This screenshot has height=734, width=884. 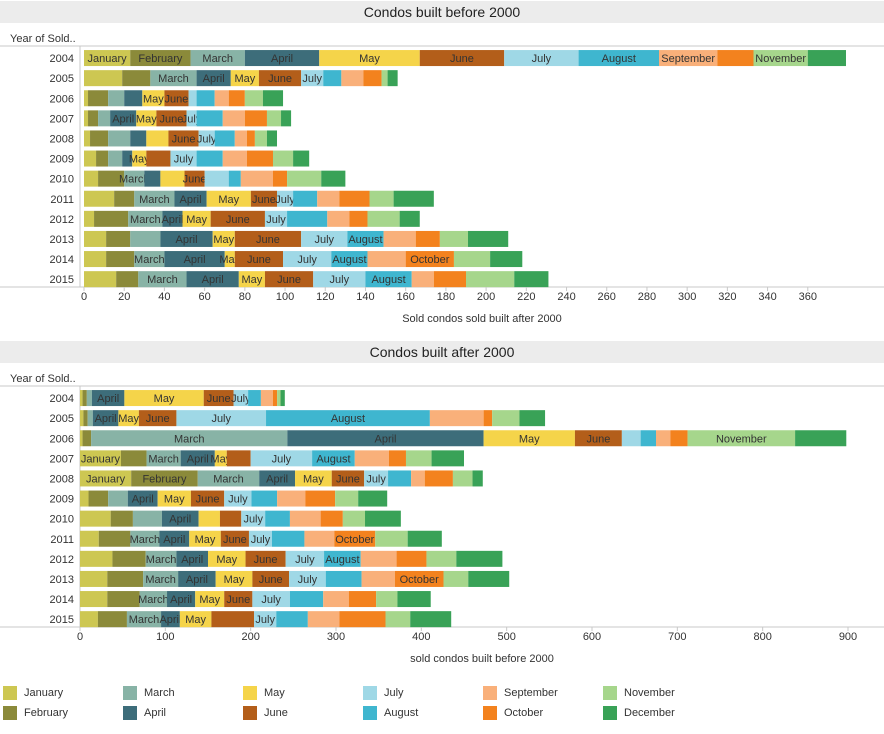 I want to click on x-tick-label: 320, so click(x=727, y=297).